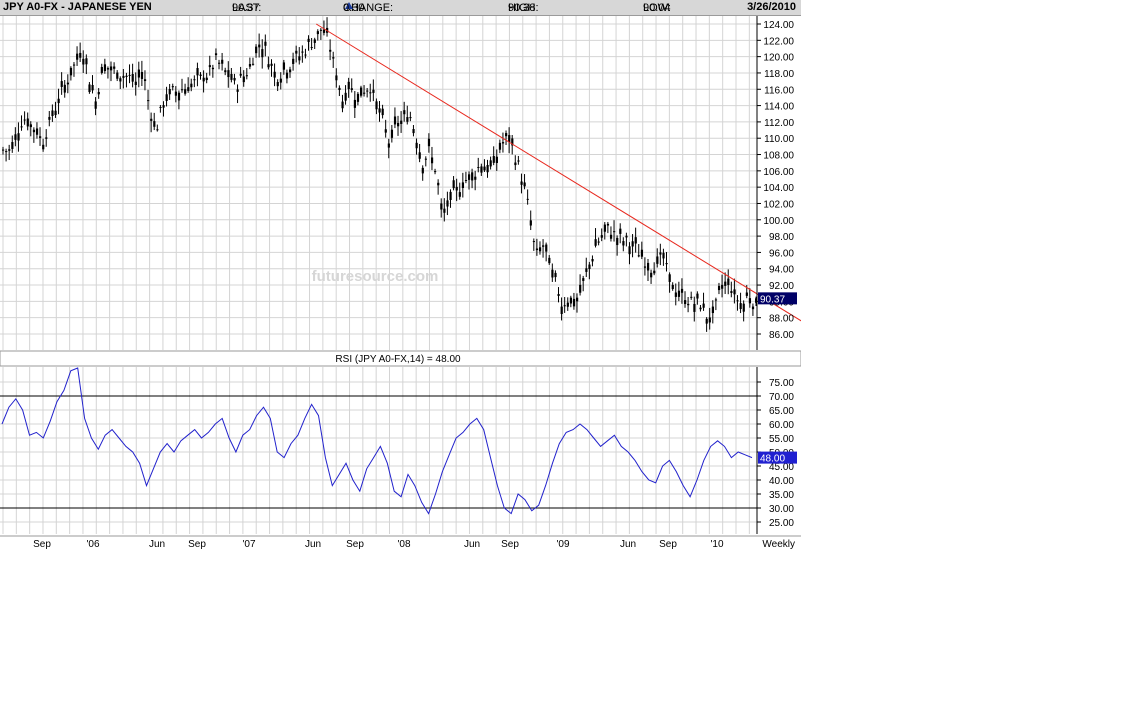 This screenshot has height=723, width=1127. I want to click on rsi-series, so click(377, 441).